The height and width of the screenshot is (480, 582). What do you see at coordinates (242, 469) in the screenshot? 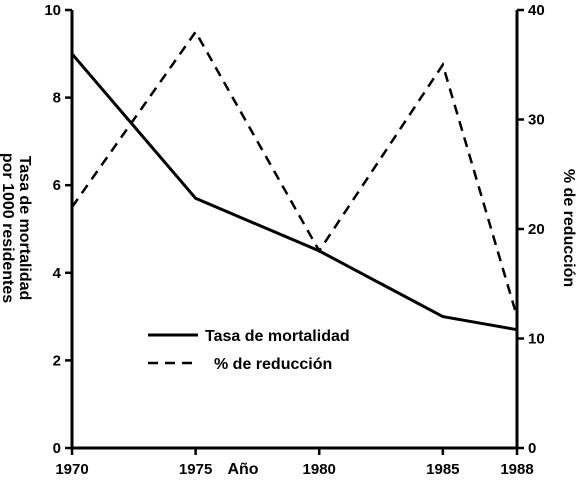
I see `x-axis-title: Año` at bounding box center [242, 469].